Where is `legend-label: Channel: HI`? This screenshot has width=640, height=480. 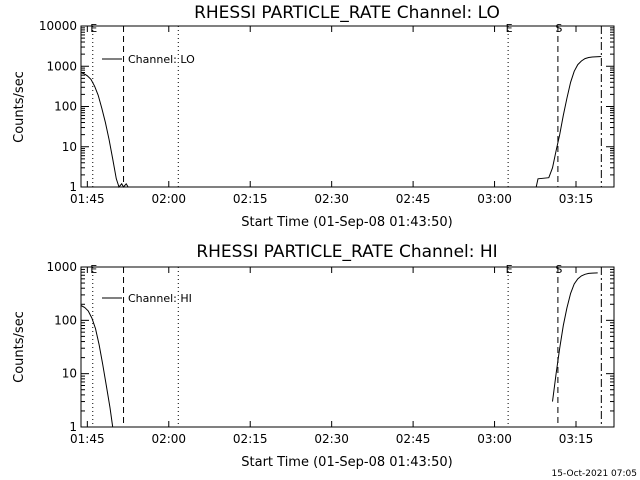 legend-label: Channel: HI is located at coordinates (160, 298).